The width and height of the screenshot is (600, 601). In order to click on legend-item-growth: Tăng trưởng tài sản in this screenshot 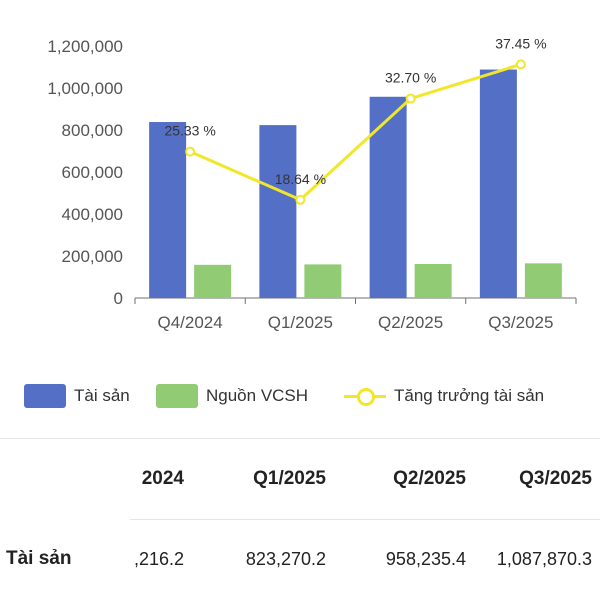, I will do `click(444, 396)`.